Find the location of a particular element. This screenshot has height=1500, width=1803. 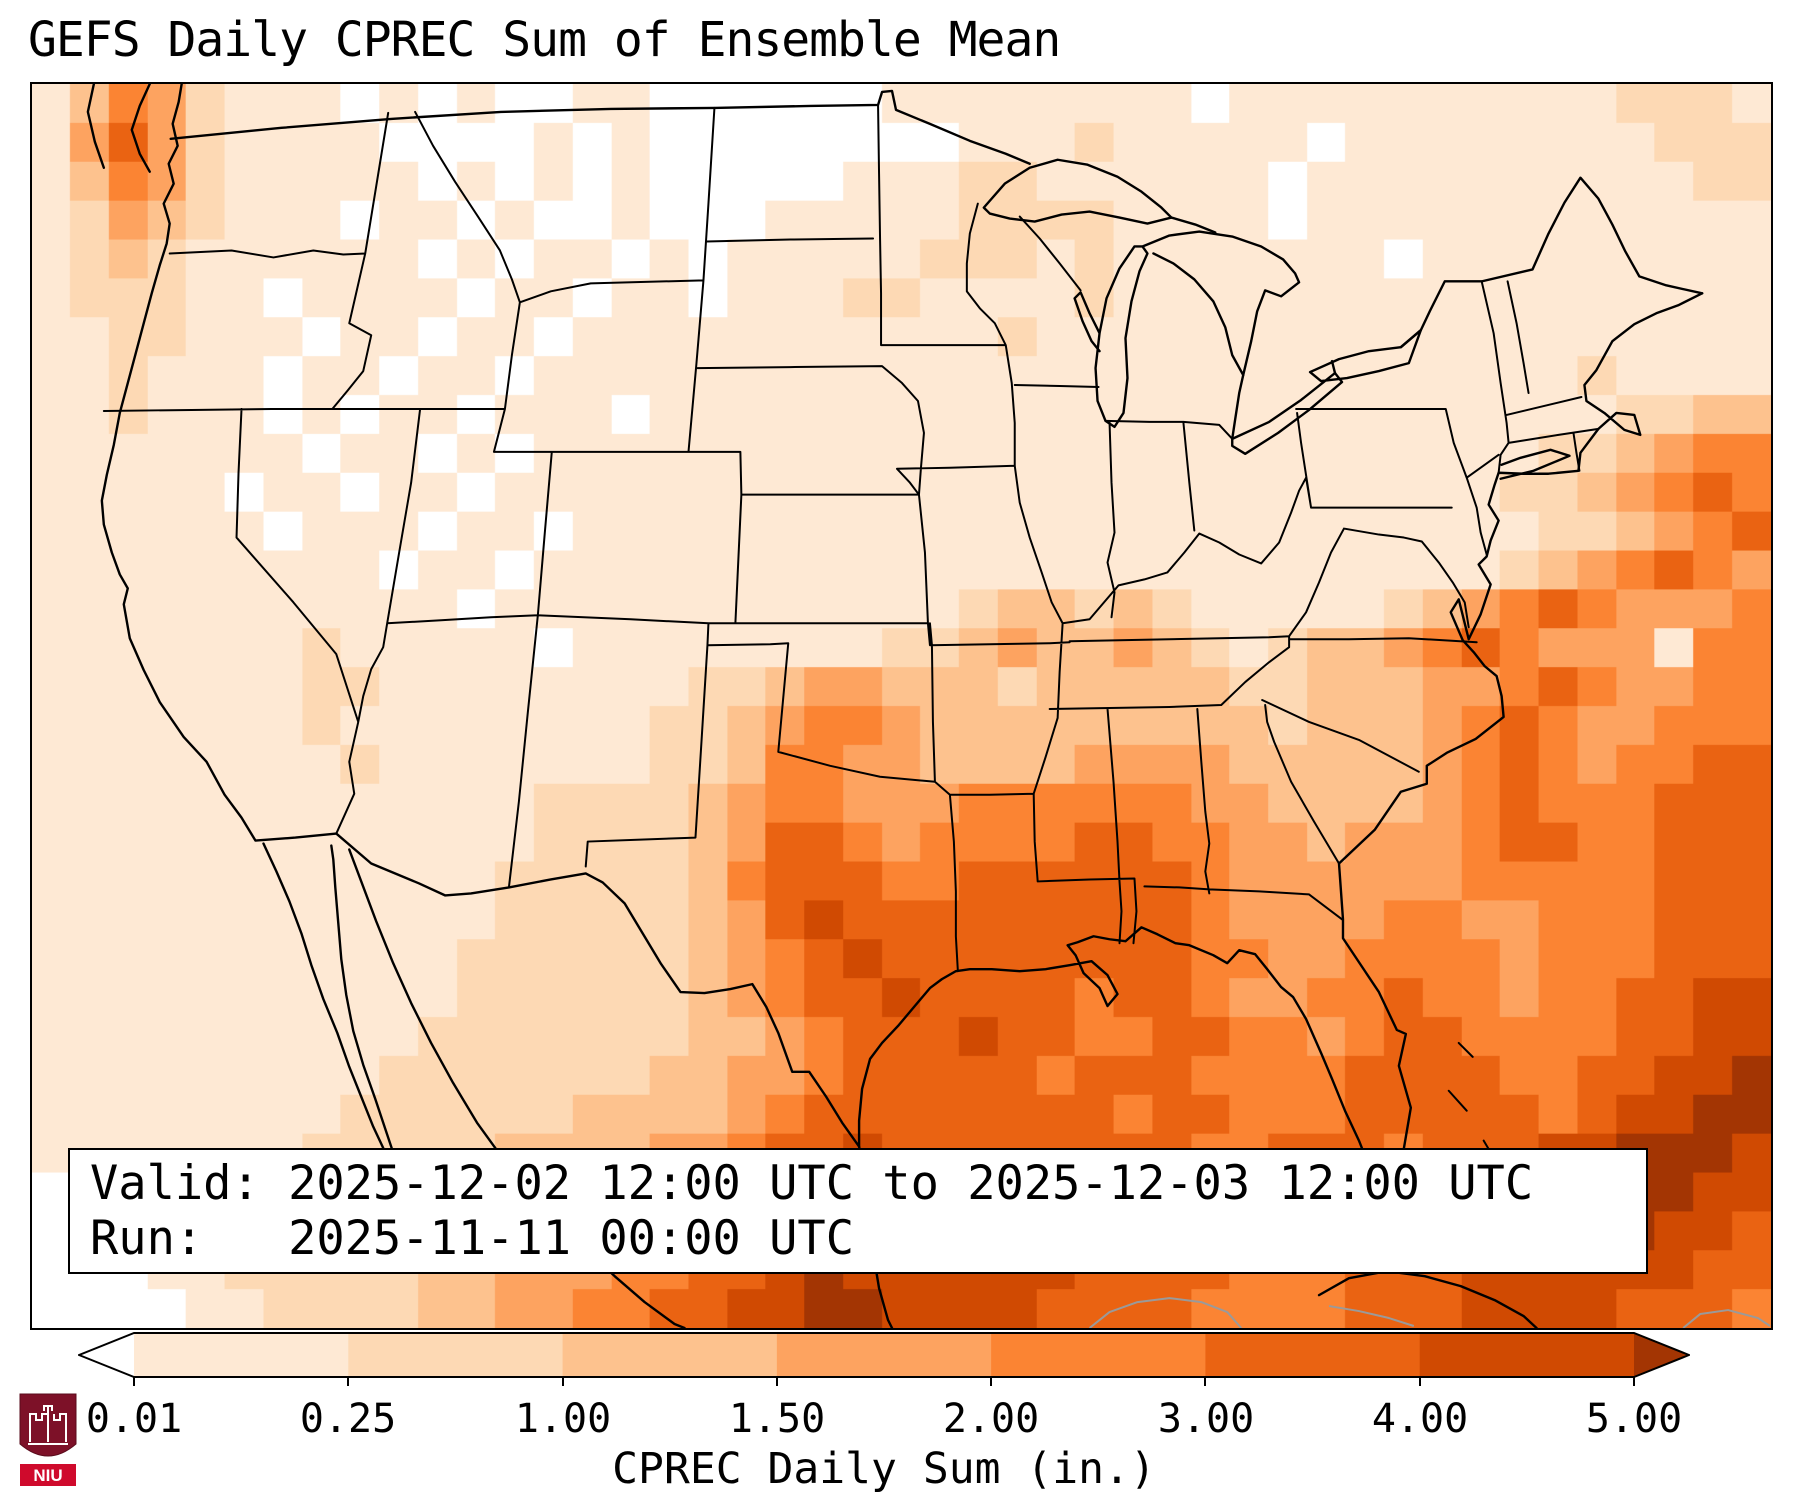

bahamas-islands is located at coordinates (1472, 1102).